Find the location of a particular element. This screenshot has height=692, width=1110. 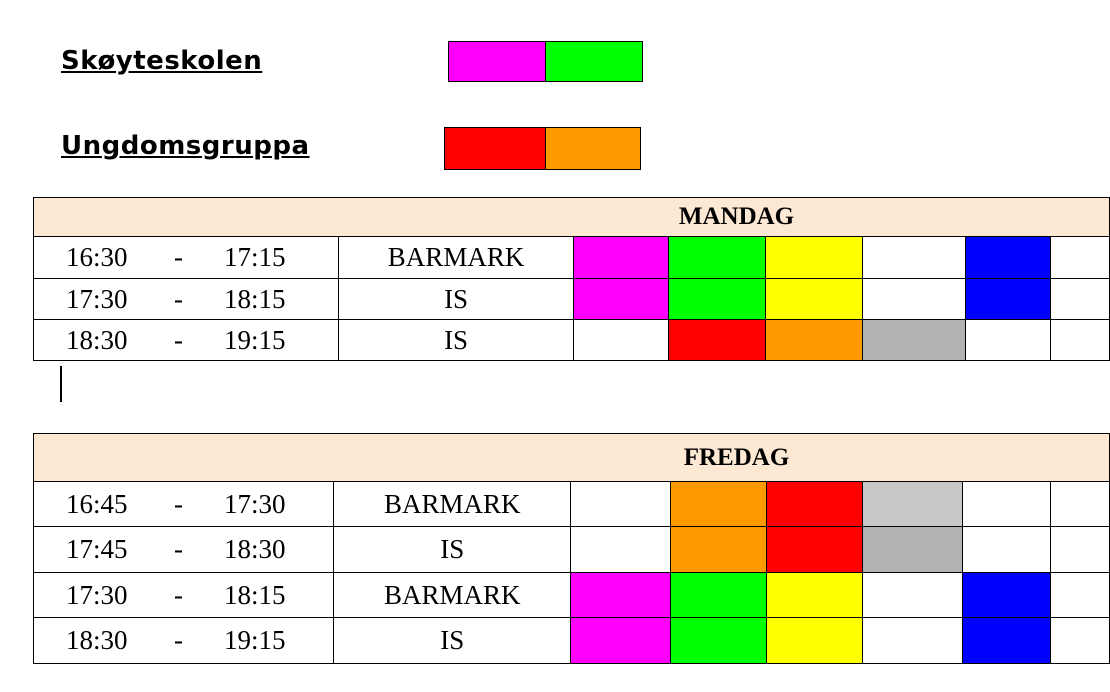

day-header-mandag: MANDAG is located at coordinates (571, 217).